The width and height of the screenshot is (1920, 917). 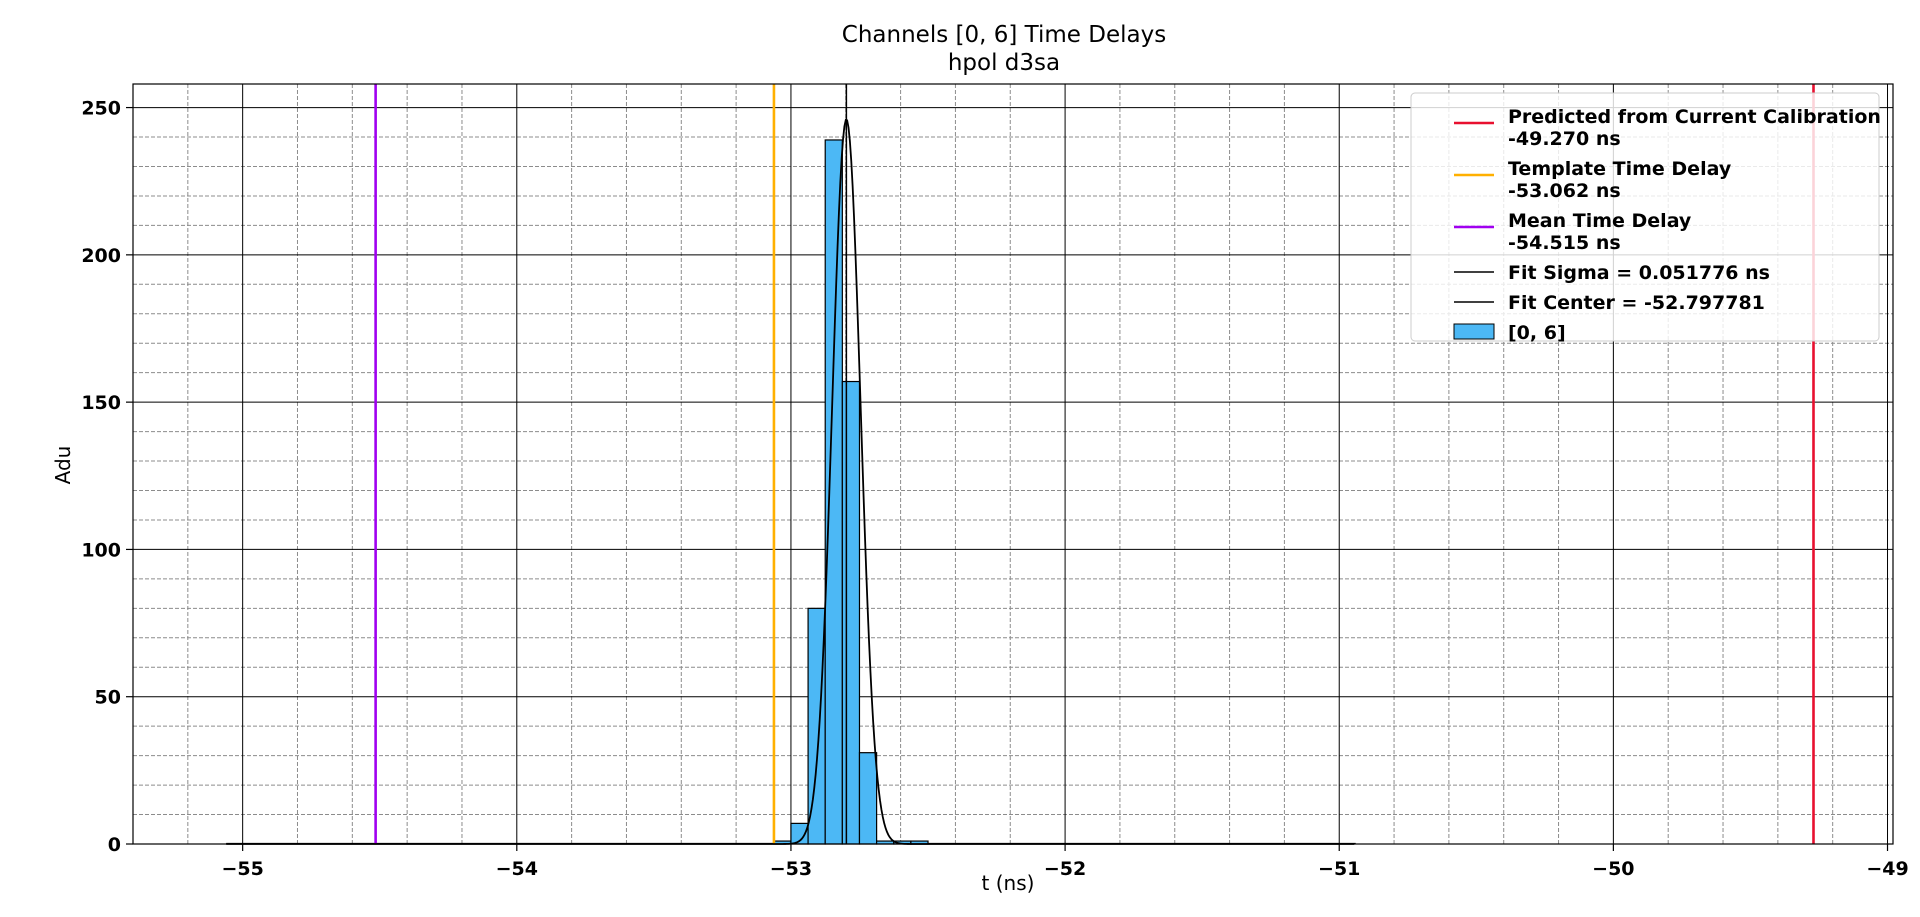 What do you see at coordinates (114, 845) in the screenshot?
I see `y-tick-label: 0` at bounding box center [114, 845].